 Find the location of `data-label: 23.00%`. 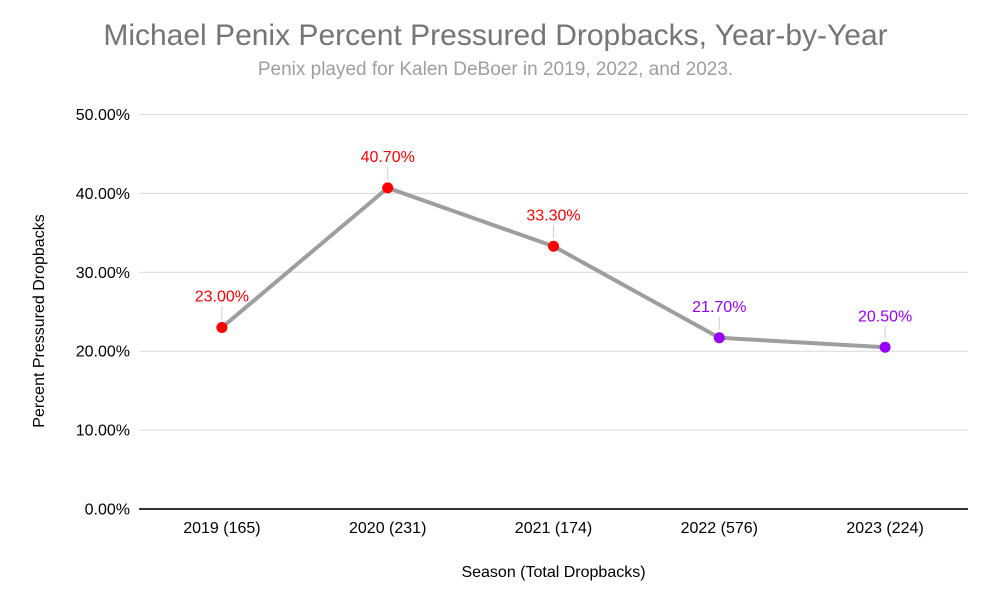

data-label: 23.00% is located at coordinates (222, 297).